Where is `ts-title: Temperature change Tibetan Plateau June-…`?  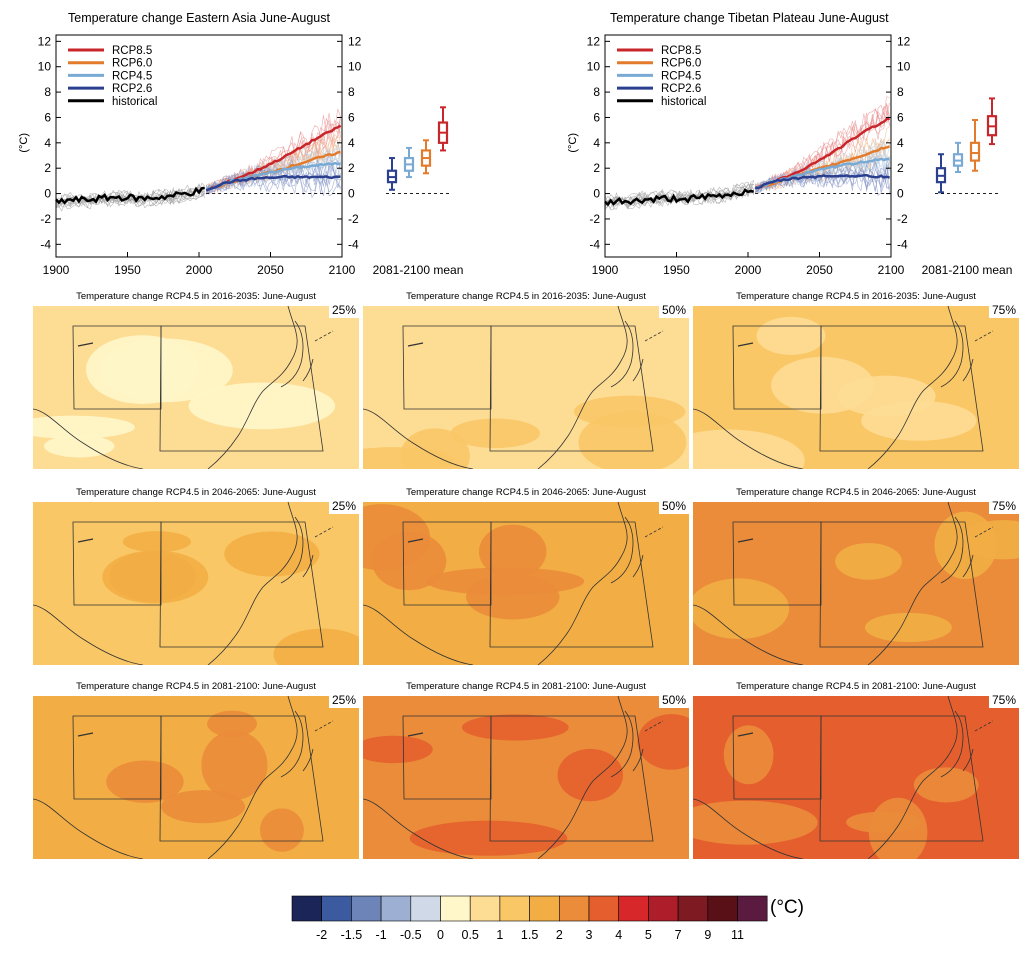 ts-title: Temperature change Tibetan Plateau June-… is located at coordinates (749, 18).